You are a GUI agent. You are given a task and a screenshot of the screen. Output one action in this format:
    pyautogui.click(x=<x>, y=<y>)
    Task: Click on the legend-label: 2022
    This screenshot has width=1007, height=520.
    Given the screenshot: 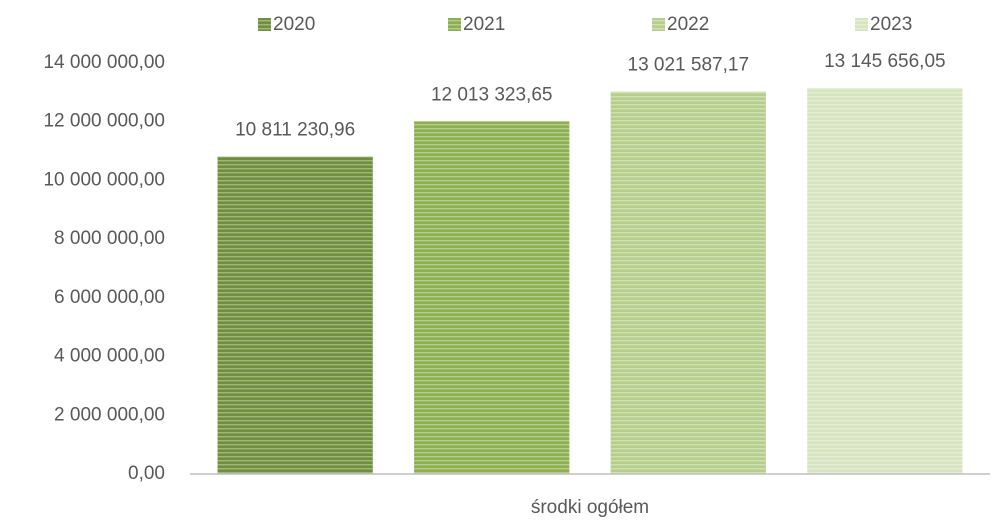 What is the action you would take?
    pyautogui.click(x=688, y=24)
    